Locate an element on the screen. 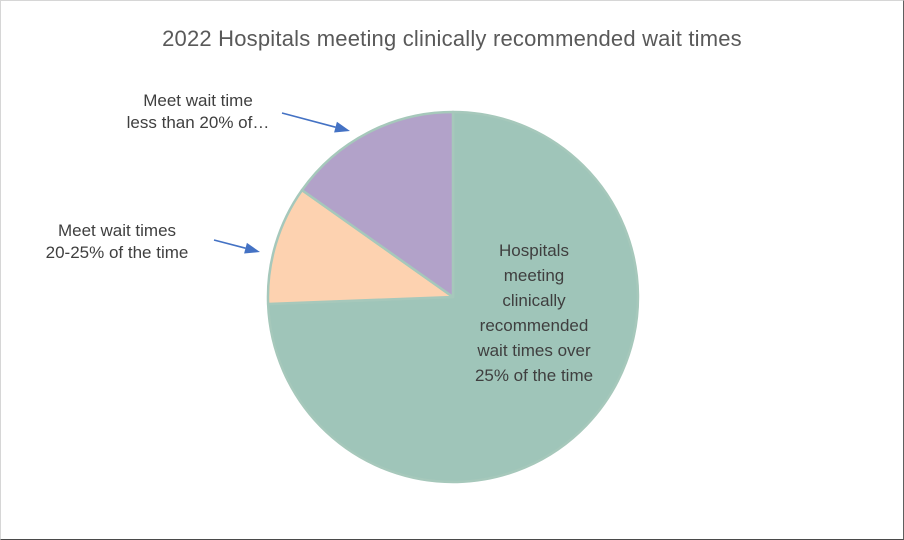 The height and width of the screenshot is (540, 904). data-label-line: 25% of the time is located at coordinates (534, 375).